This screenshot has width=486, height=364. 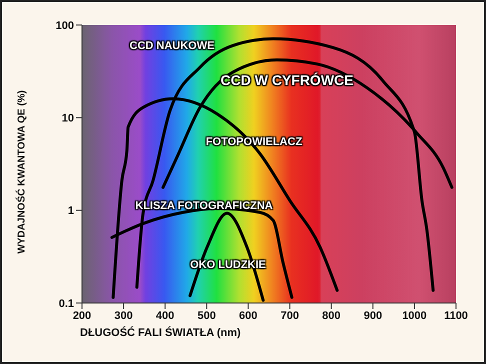 I want to click on x-tick-label: 800, so click(x=331, y=316).